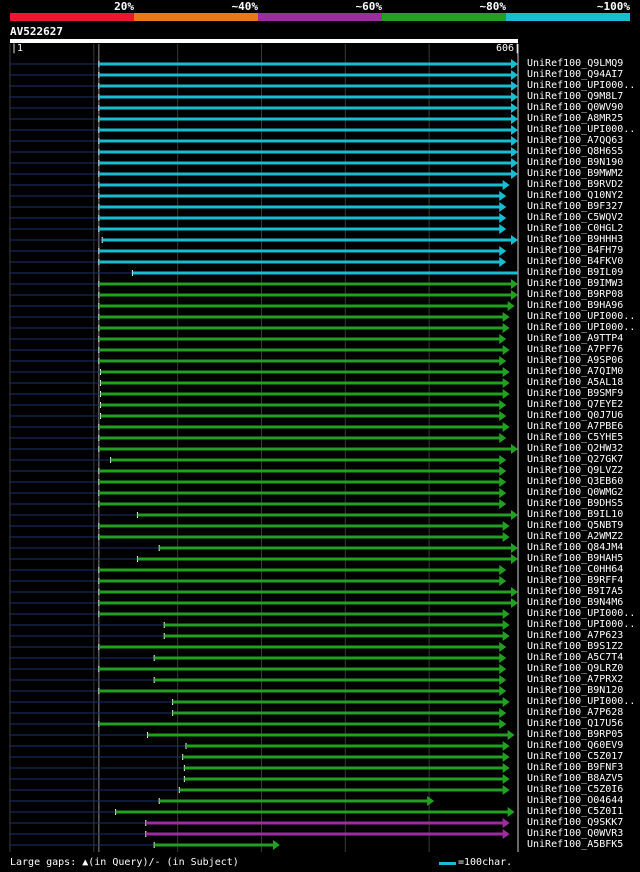 This screenshot has width=640, height=872. I want to click on legend-swatch, so click(568, 17).